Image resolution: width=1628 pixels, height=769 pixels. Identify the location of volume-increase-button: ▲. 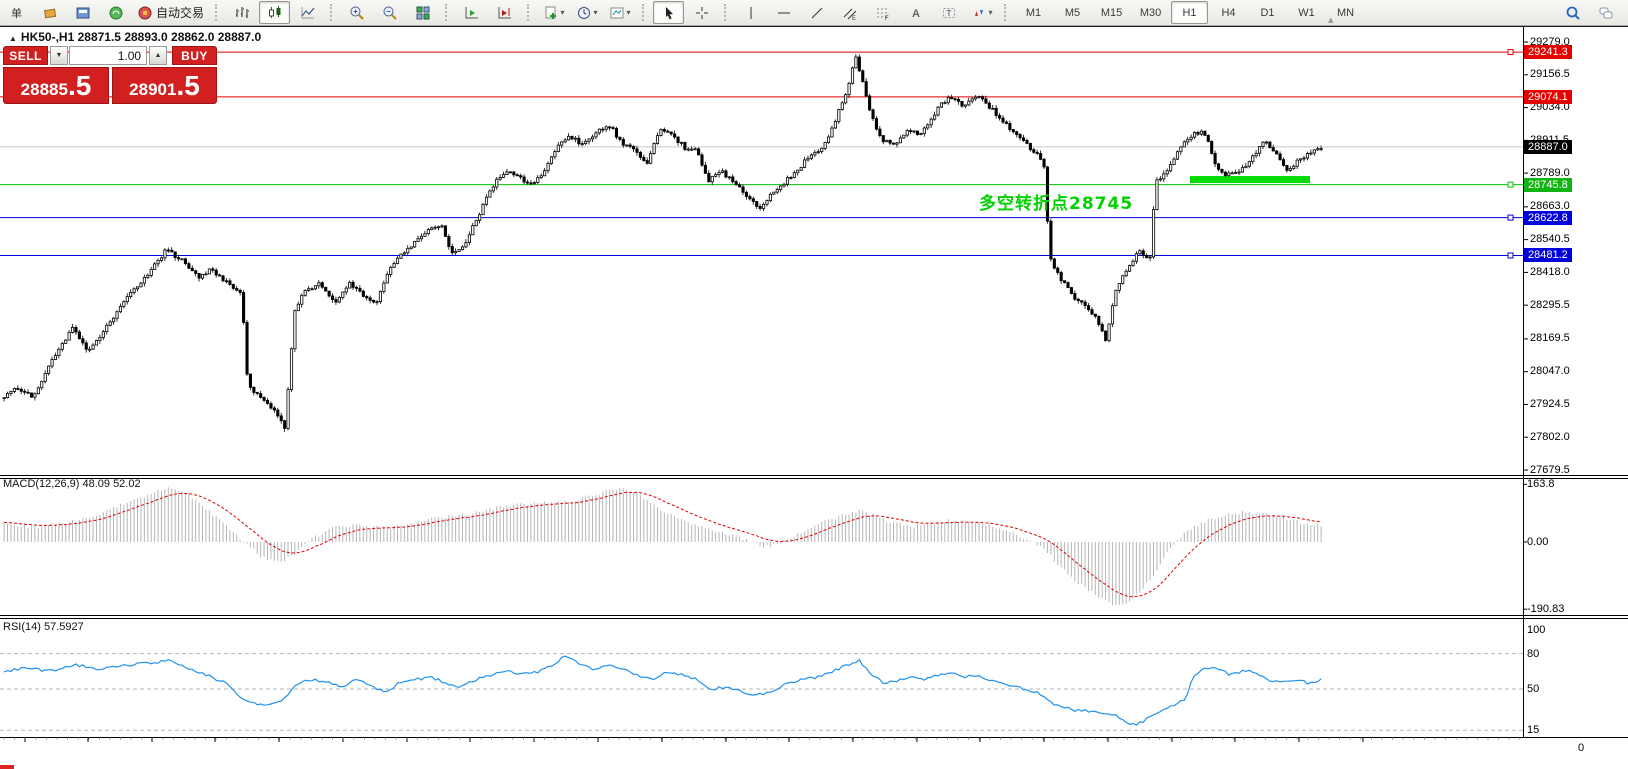
(158, 55).